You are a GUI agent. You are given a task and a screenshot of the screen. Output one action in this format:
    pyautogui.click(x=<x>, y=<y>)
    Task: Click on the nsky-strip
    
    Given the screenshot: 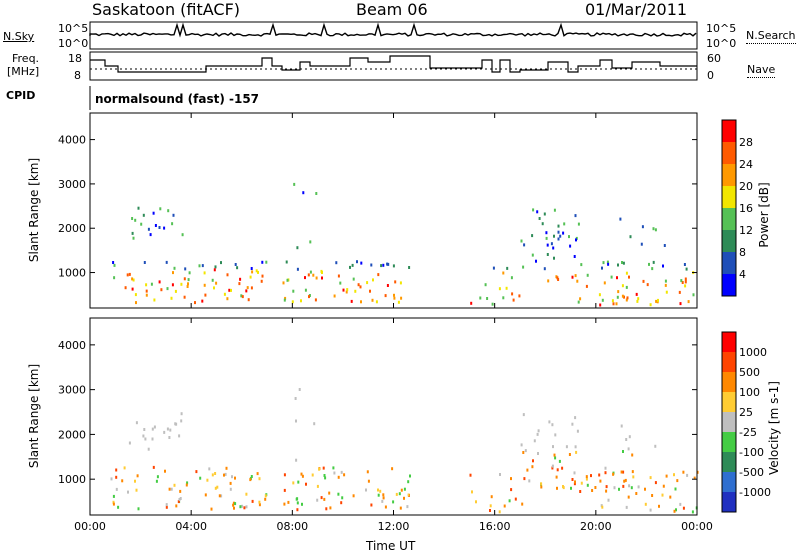 What is the action you would take?
    pyautogui.click(x=393, y=35)
    